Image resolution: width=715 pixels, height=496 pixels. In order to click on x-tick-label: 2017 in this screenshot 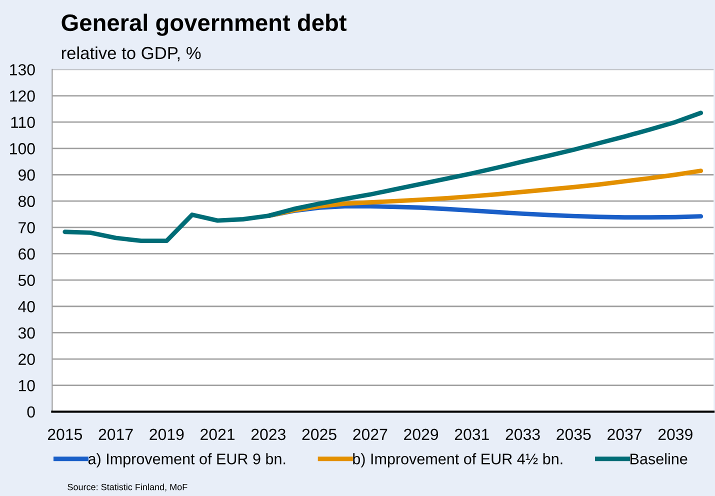, I will do `click(115, 434)`.